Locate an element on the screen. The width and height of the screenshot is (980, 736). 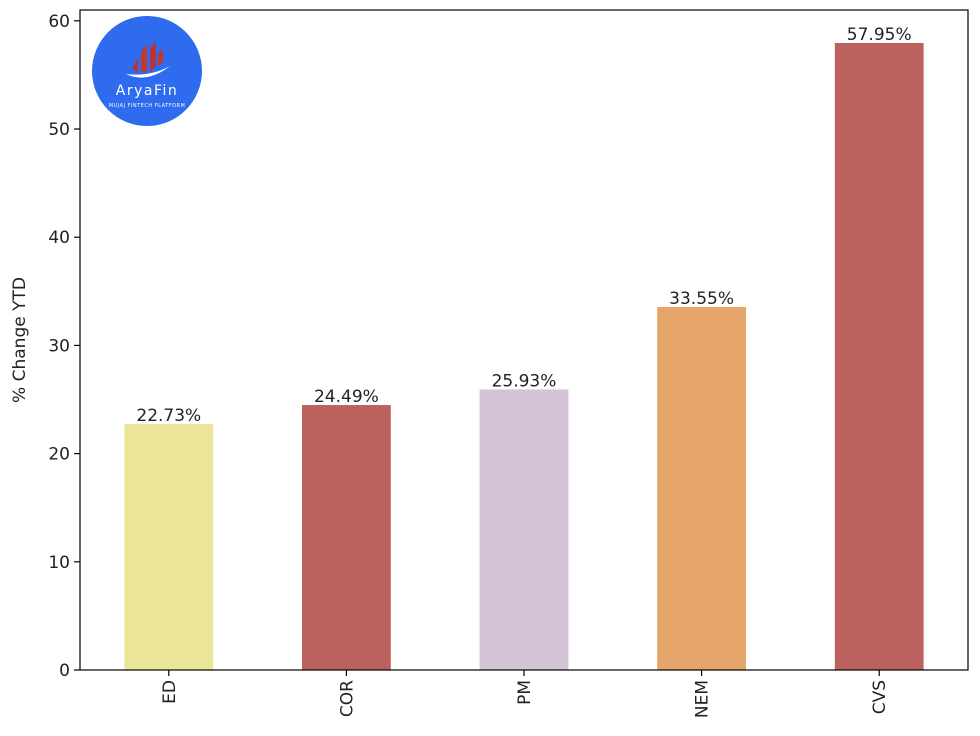
bar-value-label: 24.49% is located at coordinates (346, 397).